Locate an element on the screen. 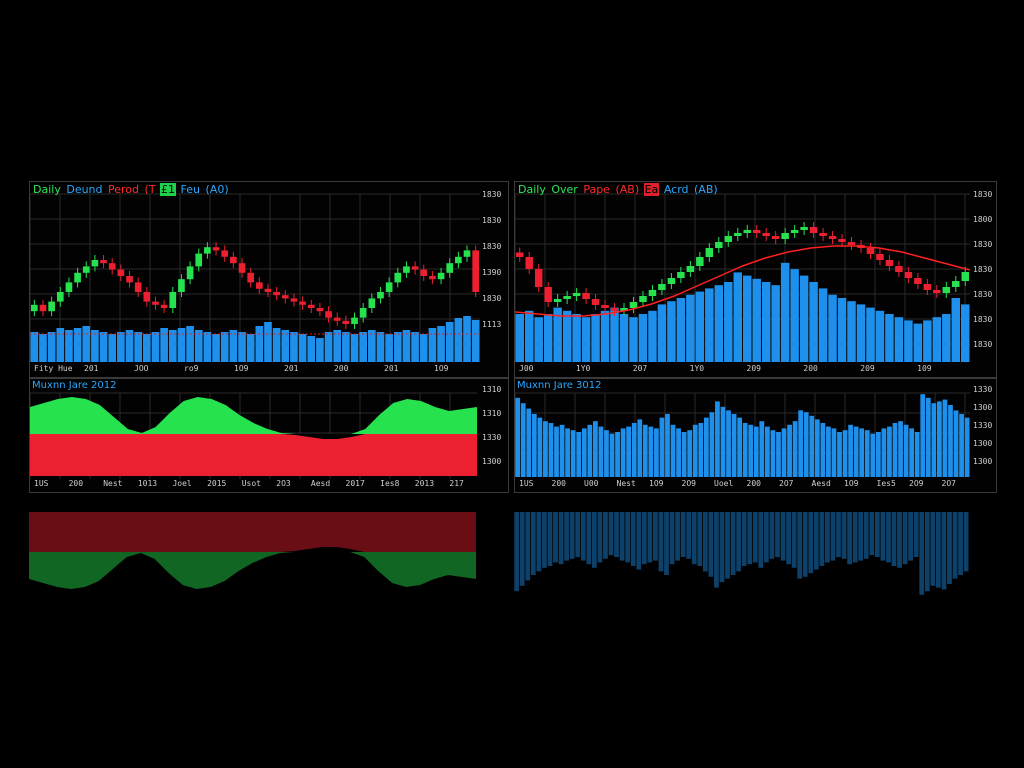 The image size is (1024, 768). chart-title-right: Daily Over Pape (AB) Ea Acrd (AB) is located at coordinates (618, 189).